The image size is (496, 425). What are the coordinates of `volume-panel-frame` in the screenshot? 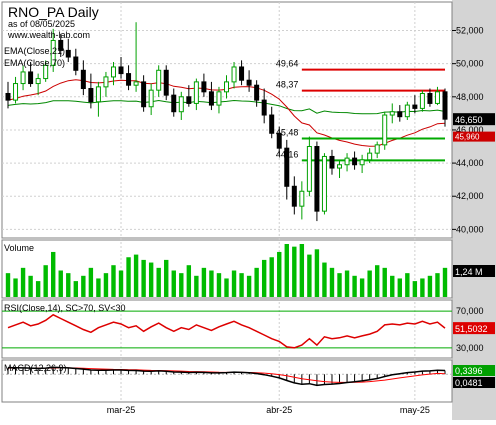 It's located at (227, 269).